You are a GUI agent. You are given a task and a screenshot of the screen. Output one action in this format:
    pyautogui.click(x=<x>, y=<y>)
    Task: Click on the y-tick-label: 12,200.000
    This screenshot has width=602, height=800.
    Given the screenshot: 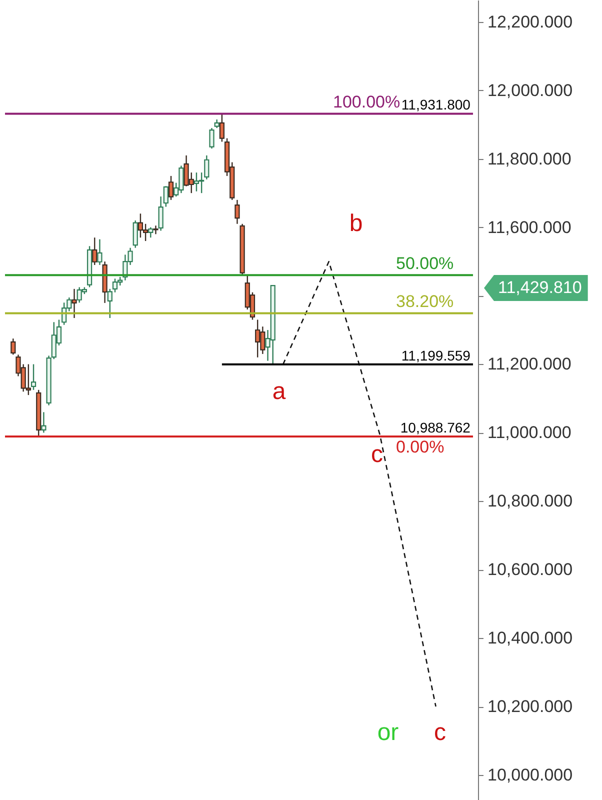 What is the action you would take?
    pyautogui.click(x=530, y=22)
    